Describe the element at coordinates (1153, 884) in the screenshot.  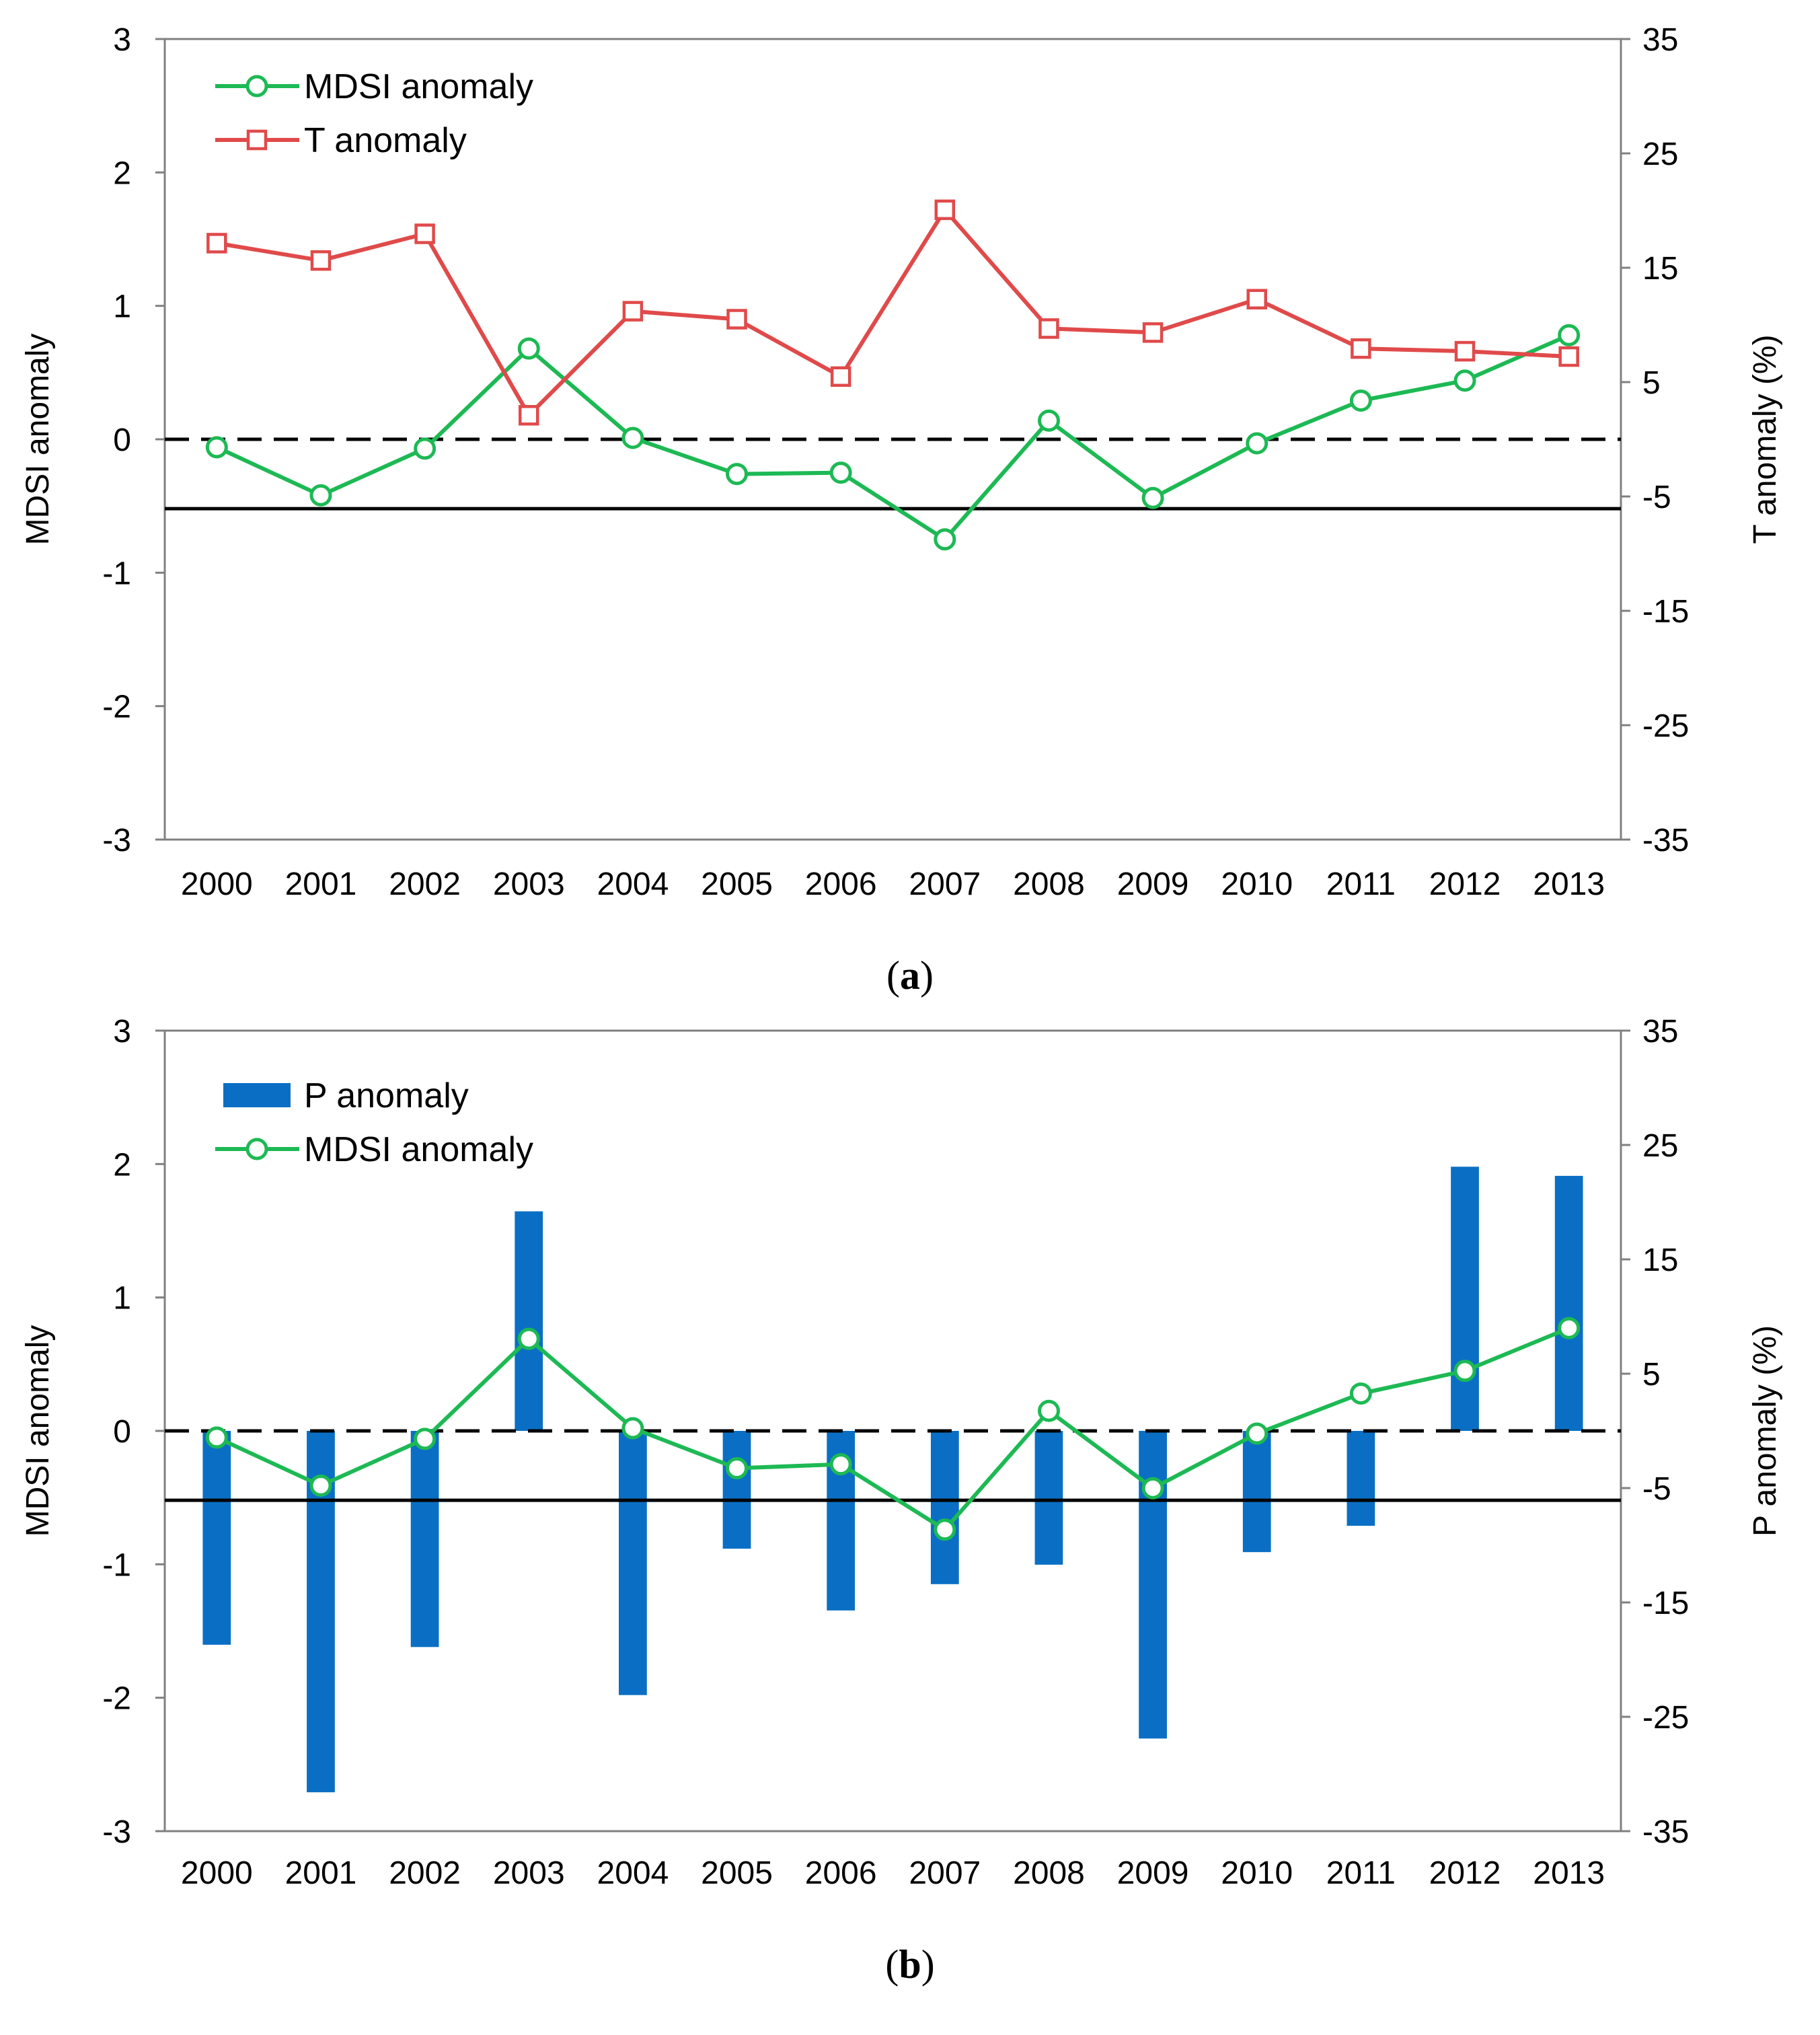
I see `x-tick-label: 2009` at that location.